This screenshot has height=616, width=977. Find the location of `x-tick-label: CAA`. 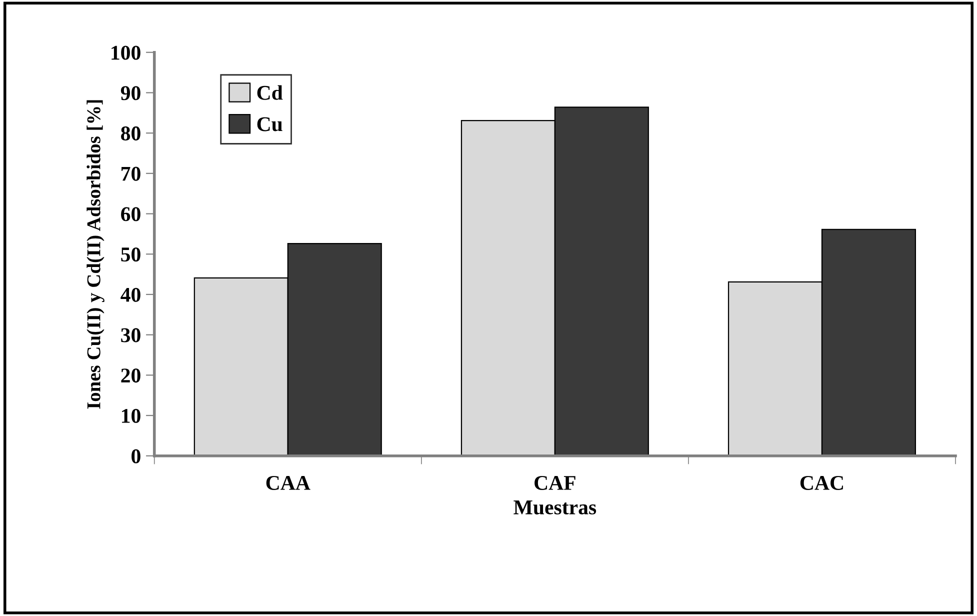

x-tick-label: CAA is located at coordinates (288, 483).